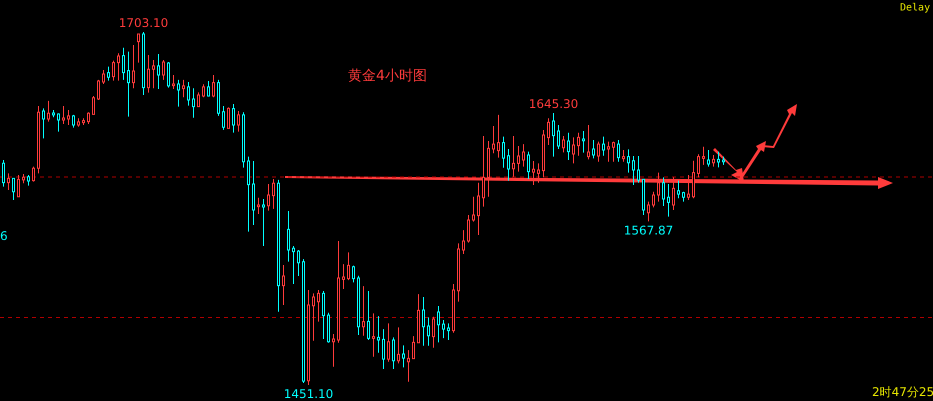  Describe the element at coordinates (143, 23) in the screenshot. I see `annotation: 1703.10` at that location.